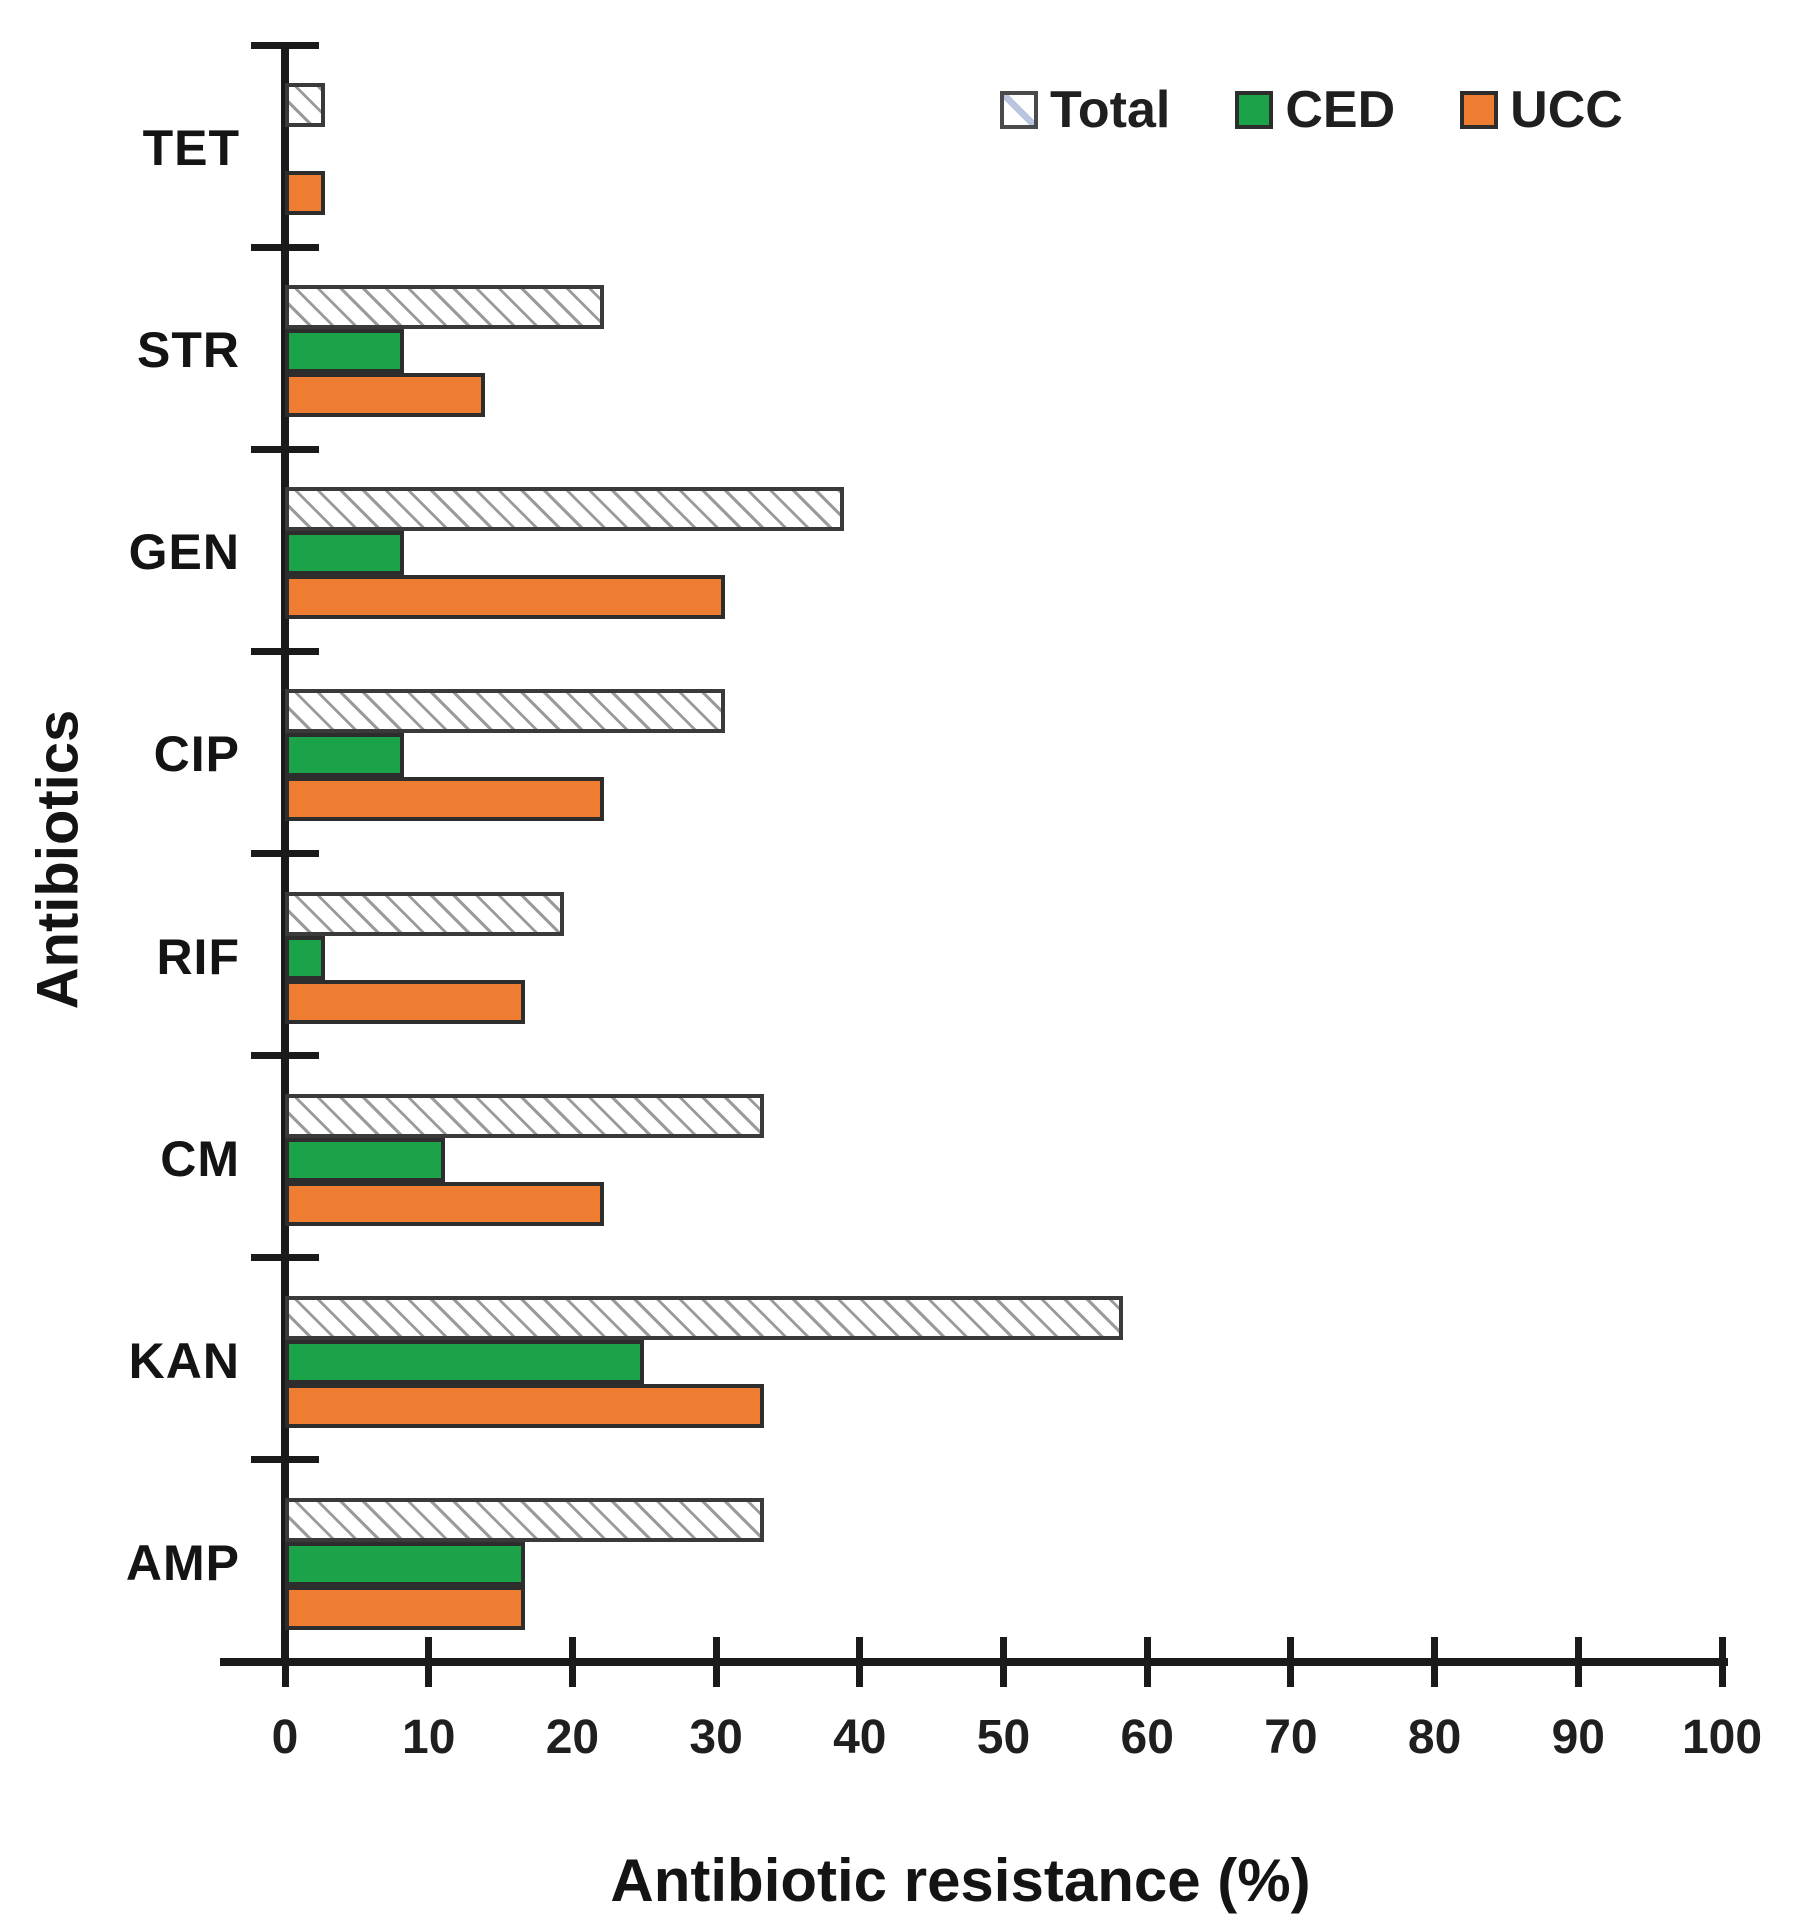 This screenshot has height=1926, width=1801. What do you see at coordinates (305, 193) in the screenshot?
I see `bar-tet-ucc` at bounding box center [305, 193].